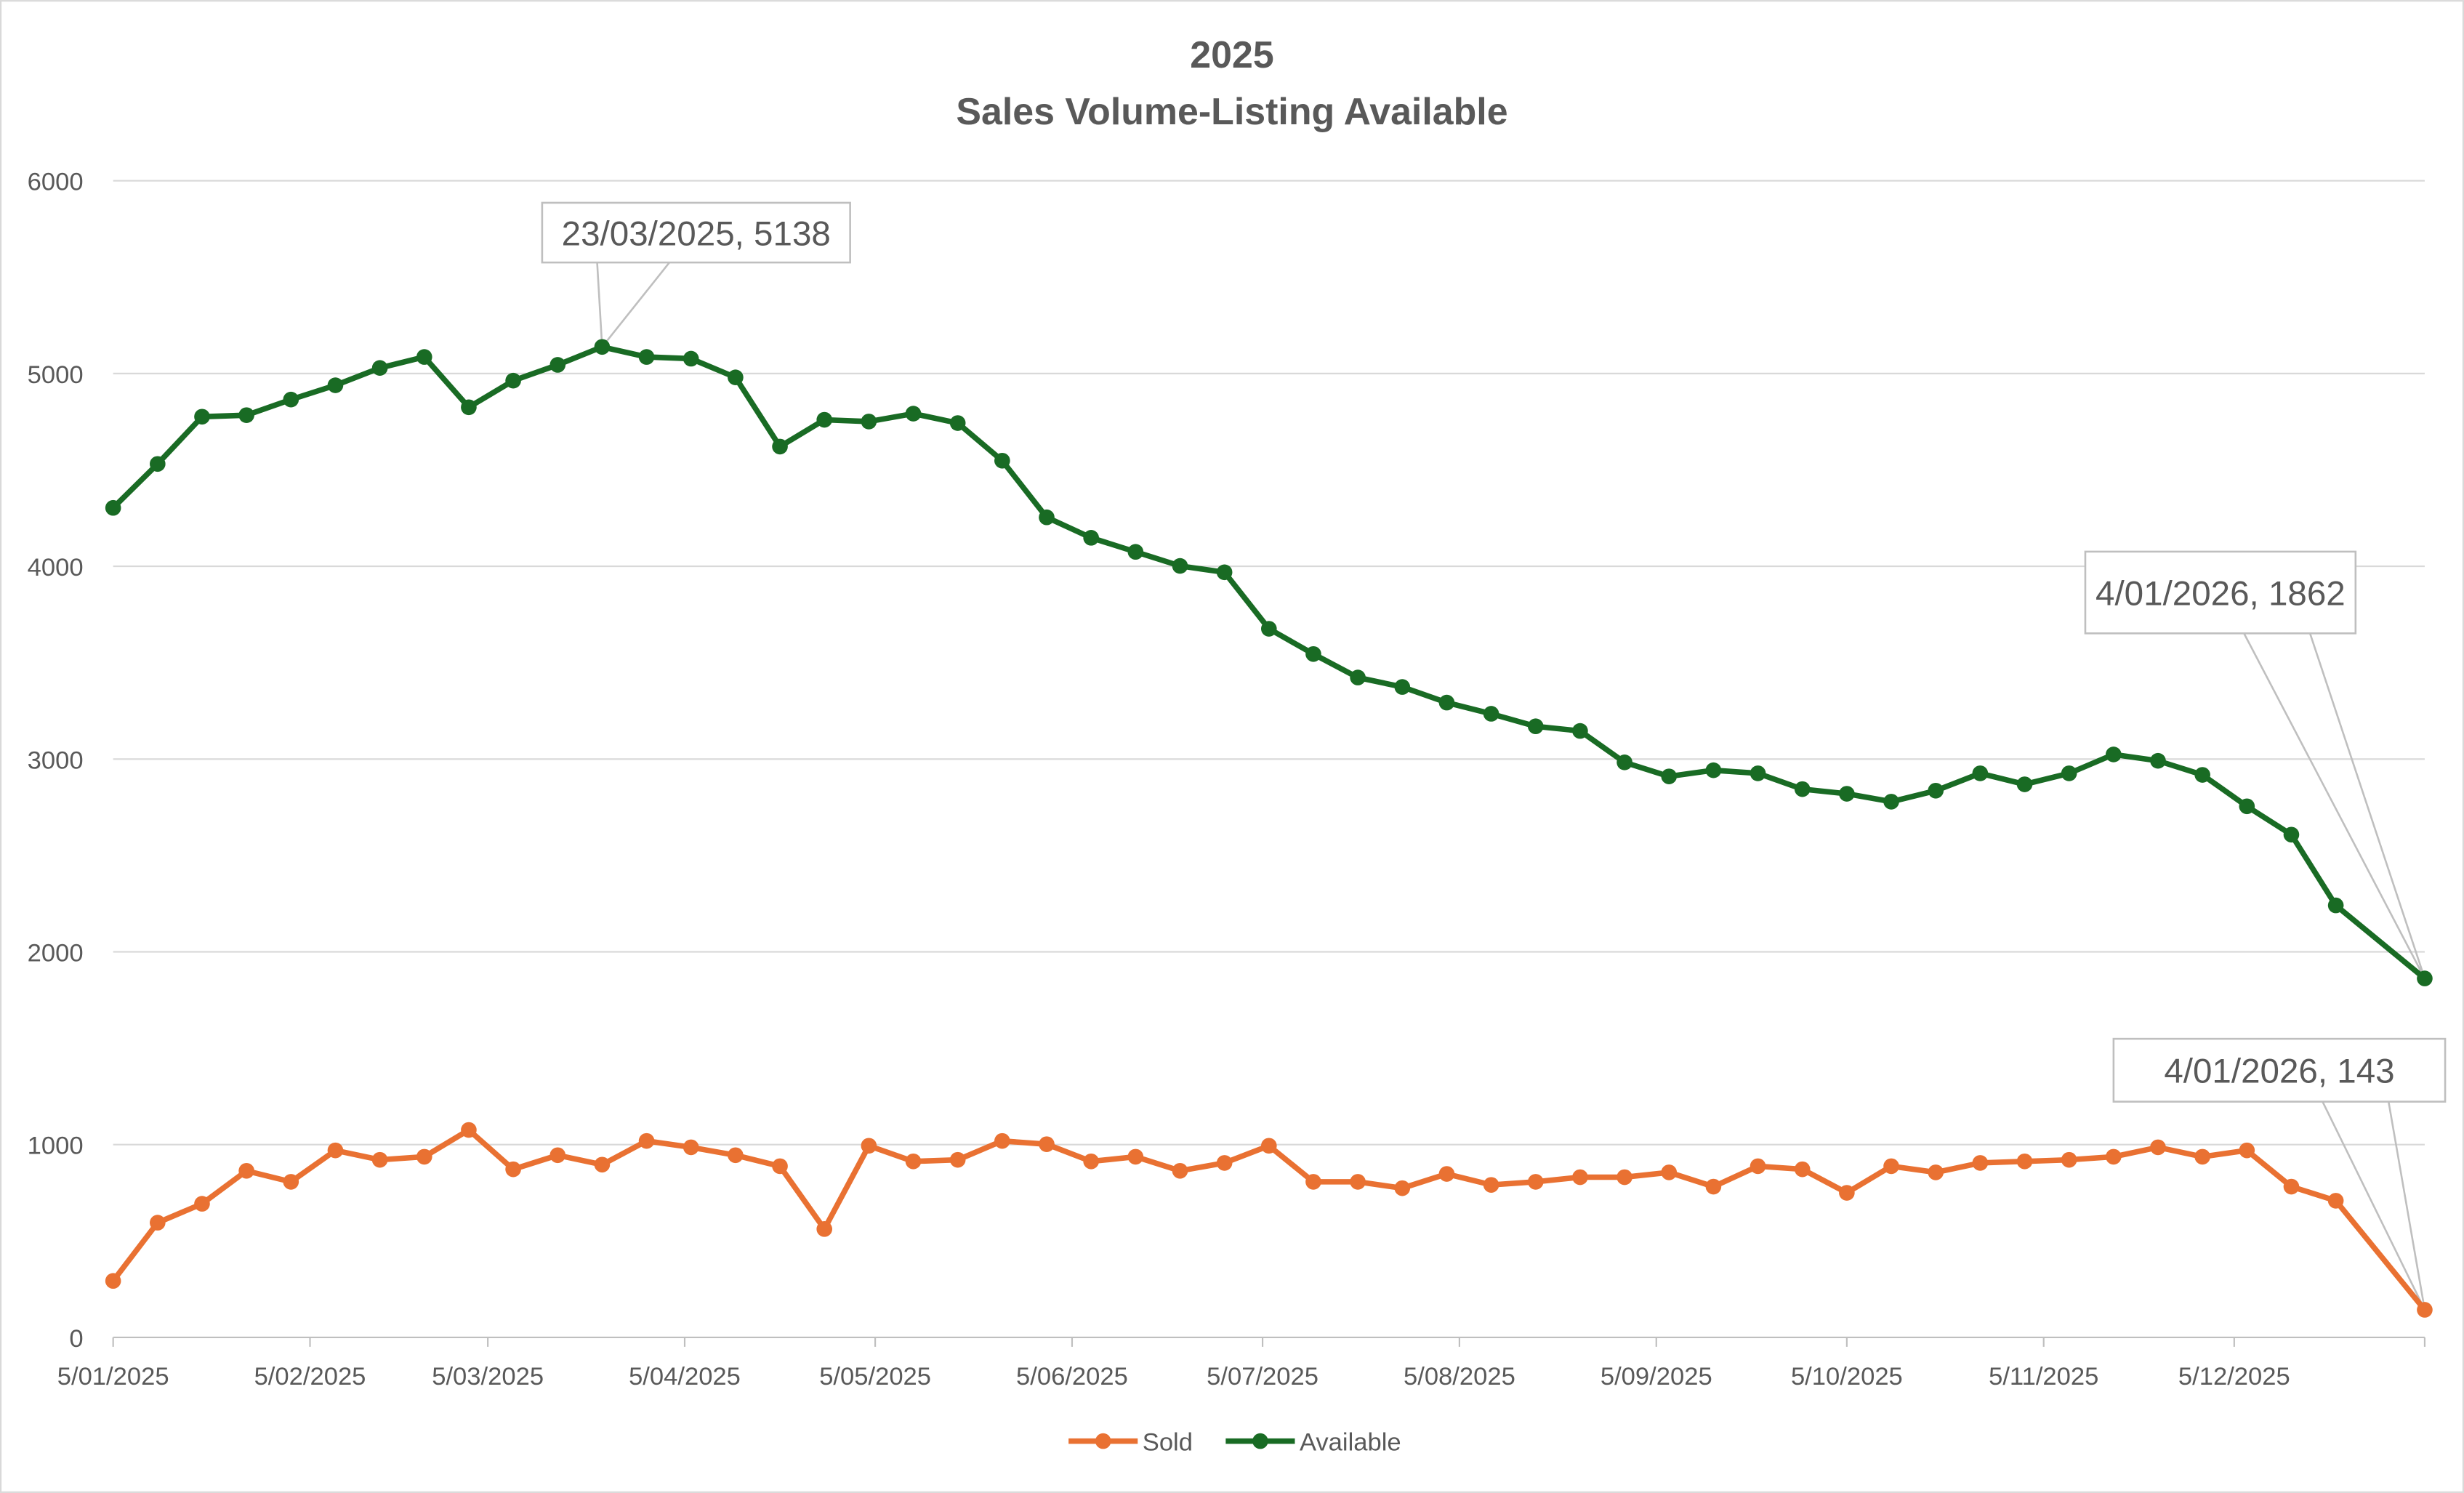 The width and height of the screenshot is (2464, 1493). I want to click on y-tick-label: 2000, so click(56, 953).